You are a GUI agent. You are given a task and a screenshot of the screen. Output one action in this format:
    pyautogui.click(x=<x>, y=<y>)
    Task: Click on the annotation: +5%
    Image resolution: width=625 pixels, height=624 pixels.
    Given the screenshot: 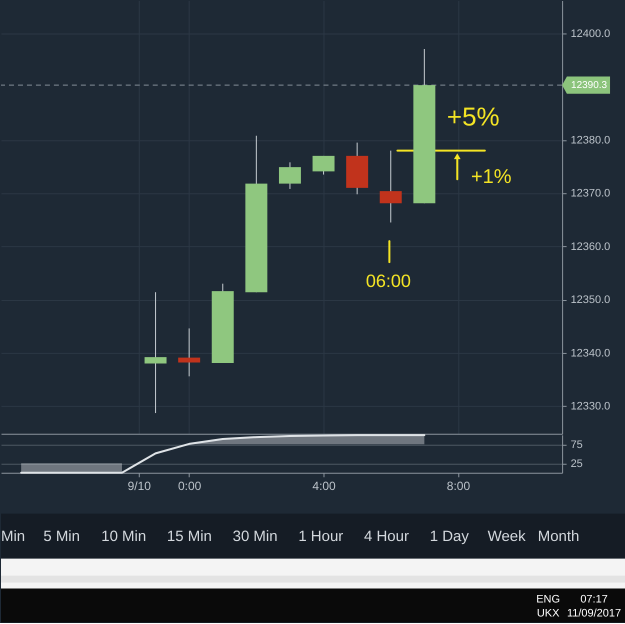 What is the action you would take?
    pyautogui.click(x=473, y=117)
    